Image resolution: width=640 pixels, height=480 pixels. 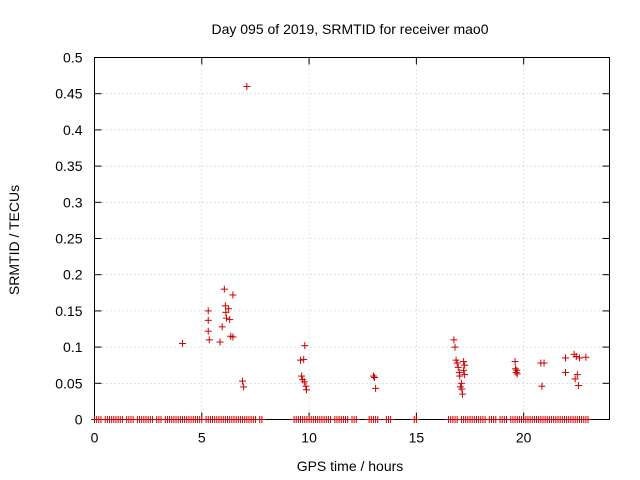 What do you see at coordinates (68, 166) in the screenshot?
I see `y-tick-label: 0.35` at bounding box center [68, 166].